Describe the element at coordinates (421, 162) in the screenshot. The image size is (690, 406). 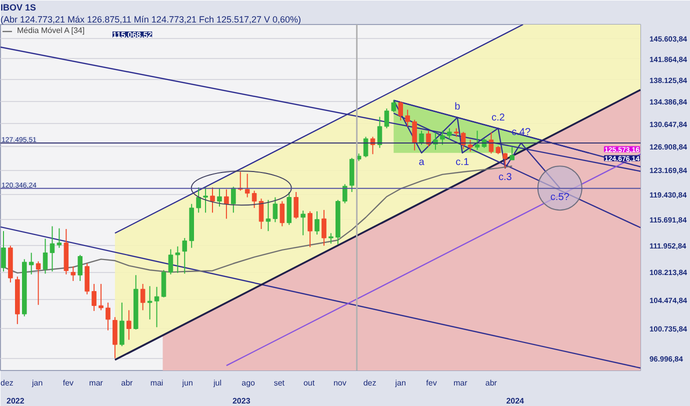
I see `annotation: a` at that location.